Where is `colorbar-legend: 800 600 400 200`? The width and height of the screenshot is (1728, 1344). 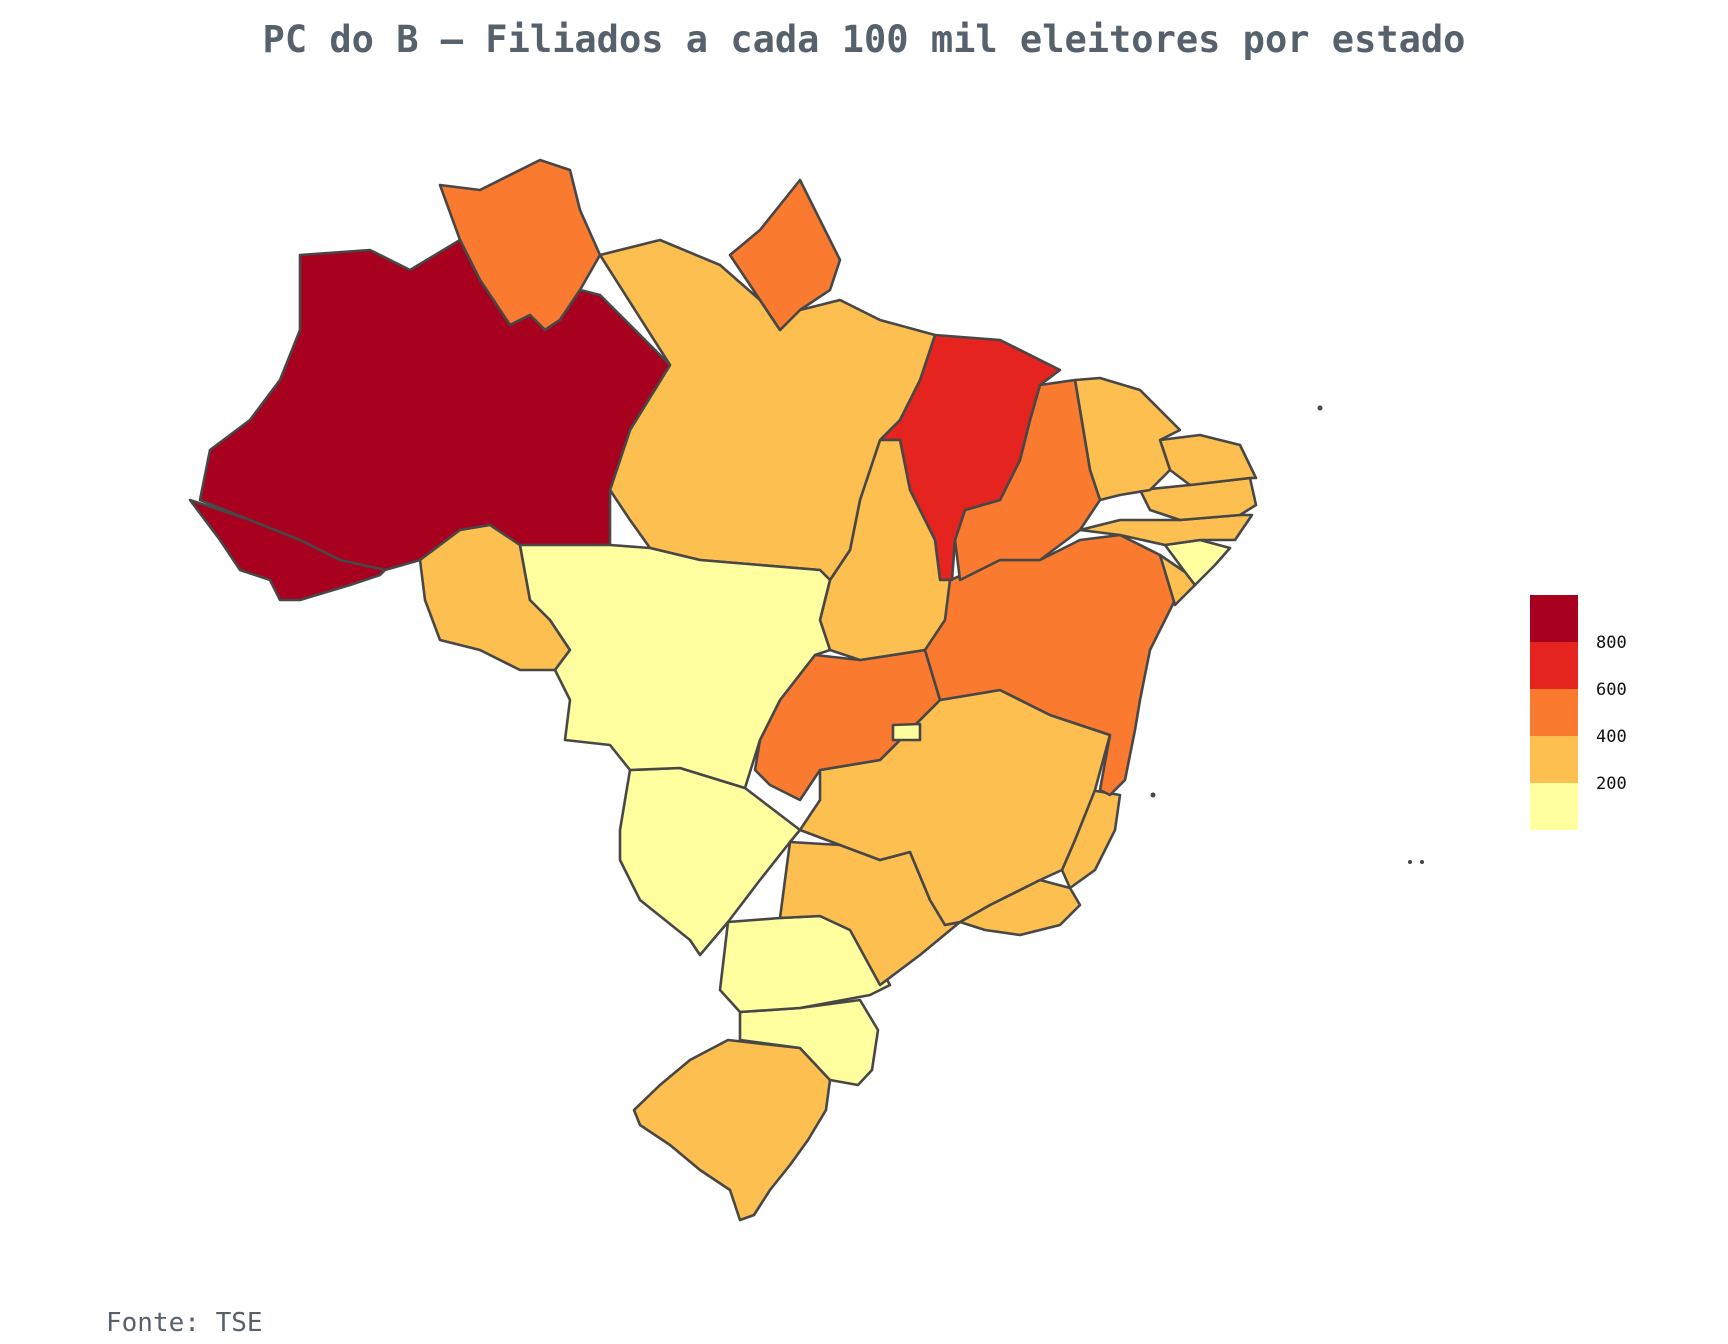
colorbar-legend: 800 600 400 200 is located at coordinates (1578, 712).